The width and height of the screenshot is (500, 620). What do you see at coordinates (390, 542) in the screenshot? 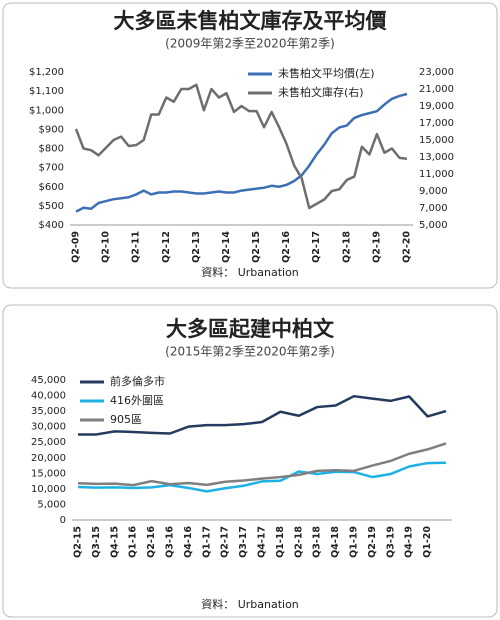
I see `x-tick-label: Q3-19` at bounding box center [390, 542].